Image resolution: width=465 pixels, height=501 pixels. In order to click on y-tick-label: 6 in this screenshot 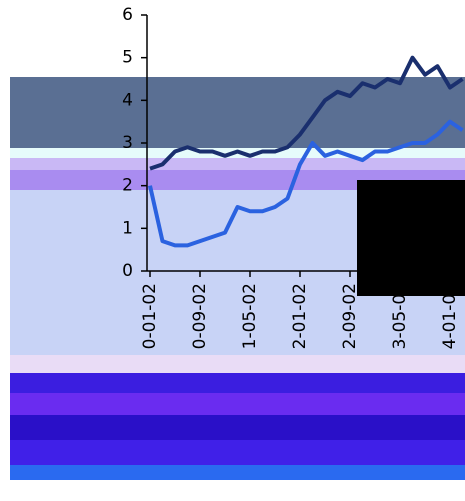, I will do `click(127, 15)`.